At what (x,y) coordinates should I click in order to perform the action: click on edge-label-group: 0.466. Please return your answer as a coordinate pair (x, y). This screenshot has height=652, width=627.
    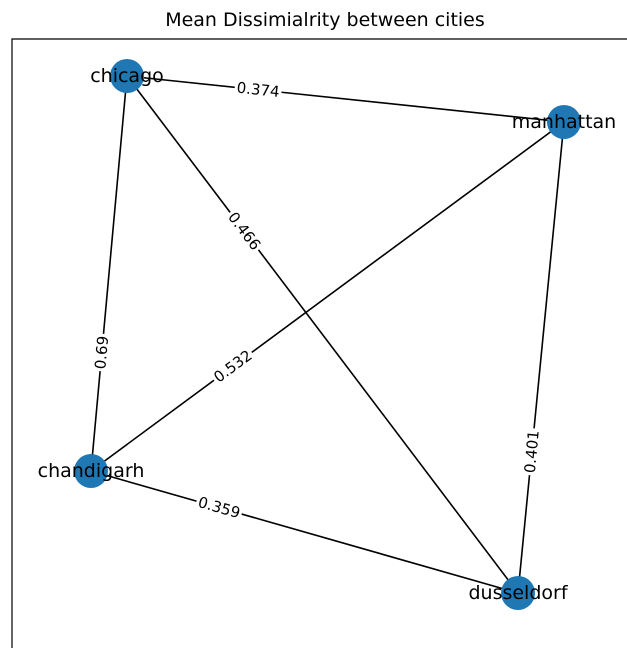
    Looking at the image, I should click on (244, 231).